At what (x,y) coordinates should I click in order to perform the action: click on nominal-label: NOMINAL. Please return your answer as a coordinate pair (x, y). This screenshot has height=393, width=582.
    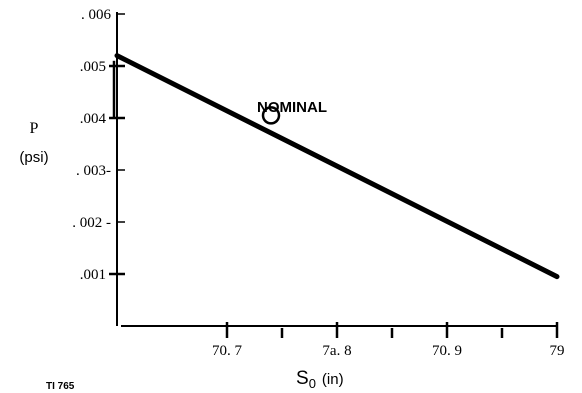
    Looking at the image, I should click on (292, 107).